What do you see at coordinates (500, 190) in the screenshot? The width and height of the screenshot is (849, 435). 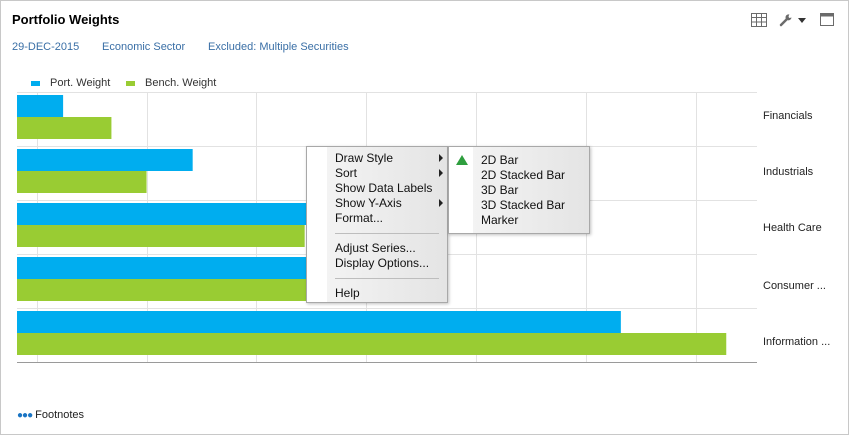 I see `submenu-item-3d-bar: 3D Bar` at bounding box center [500, 190].